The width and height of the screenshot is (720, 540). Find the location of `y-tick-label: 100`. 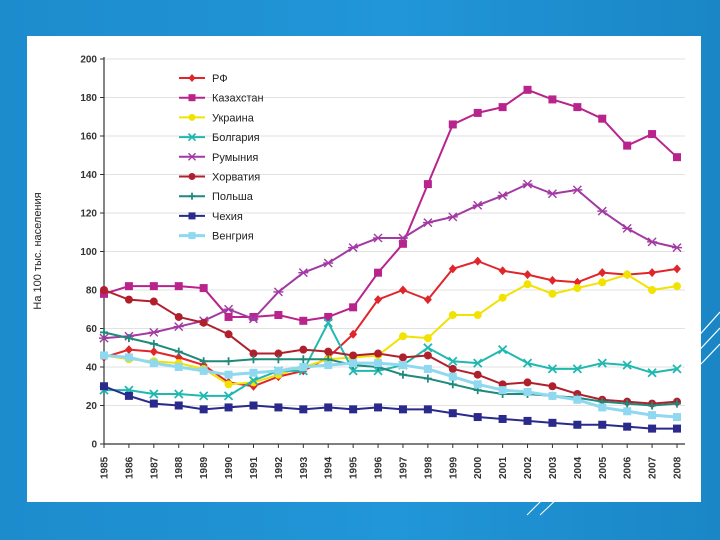

y-tick-label: 100 is located at coordinates (88, 252).